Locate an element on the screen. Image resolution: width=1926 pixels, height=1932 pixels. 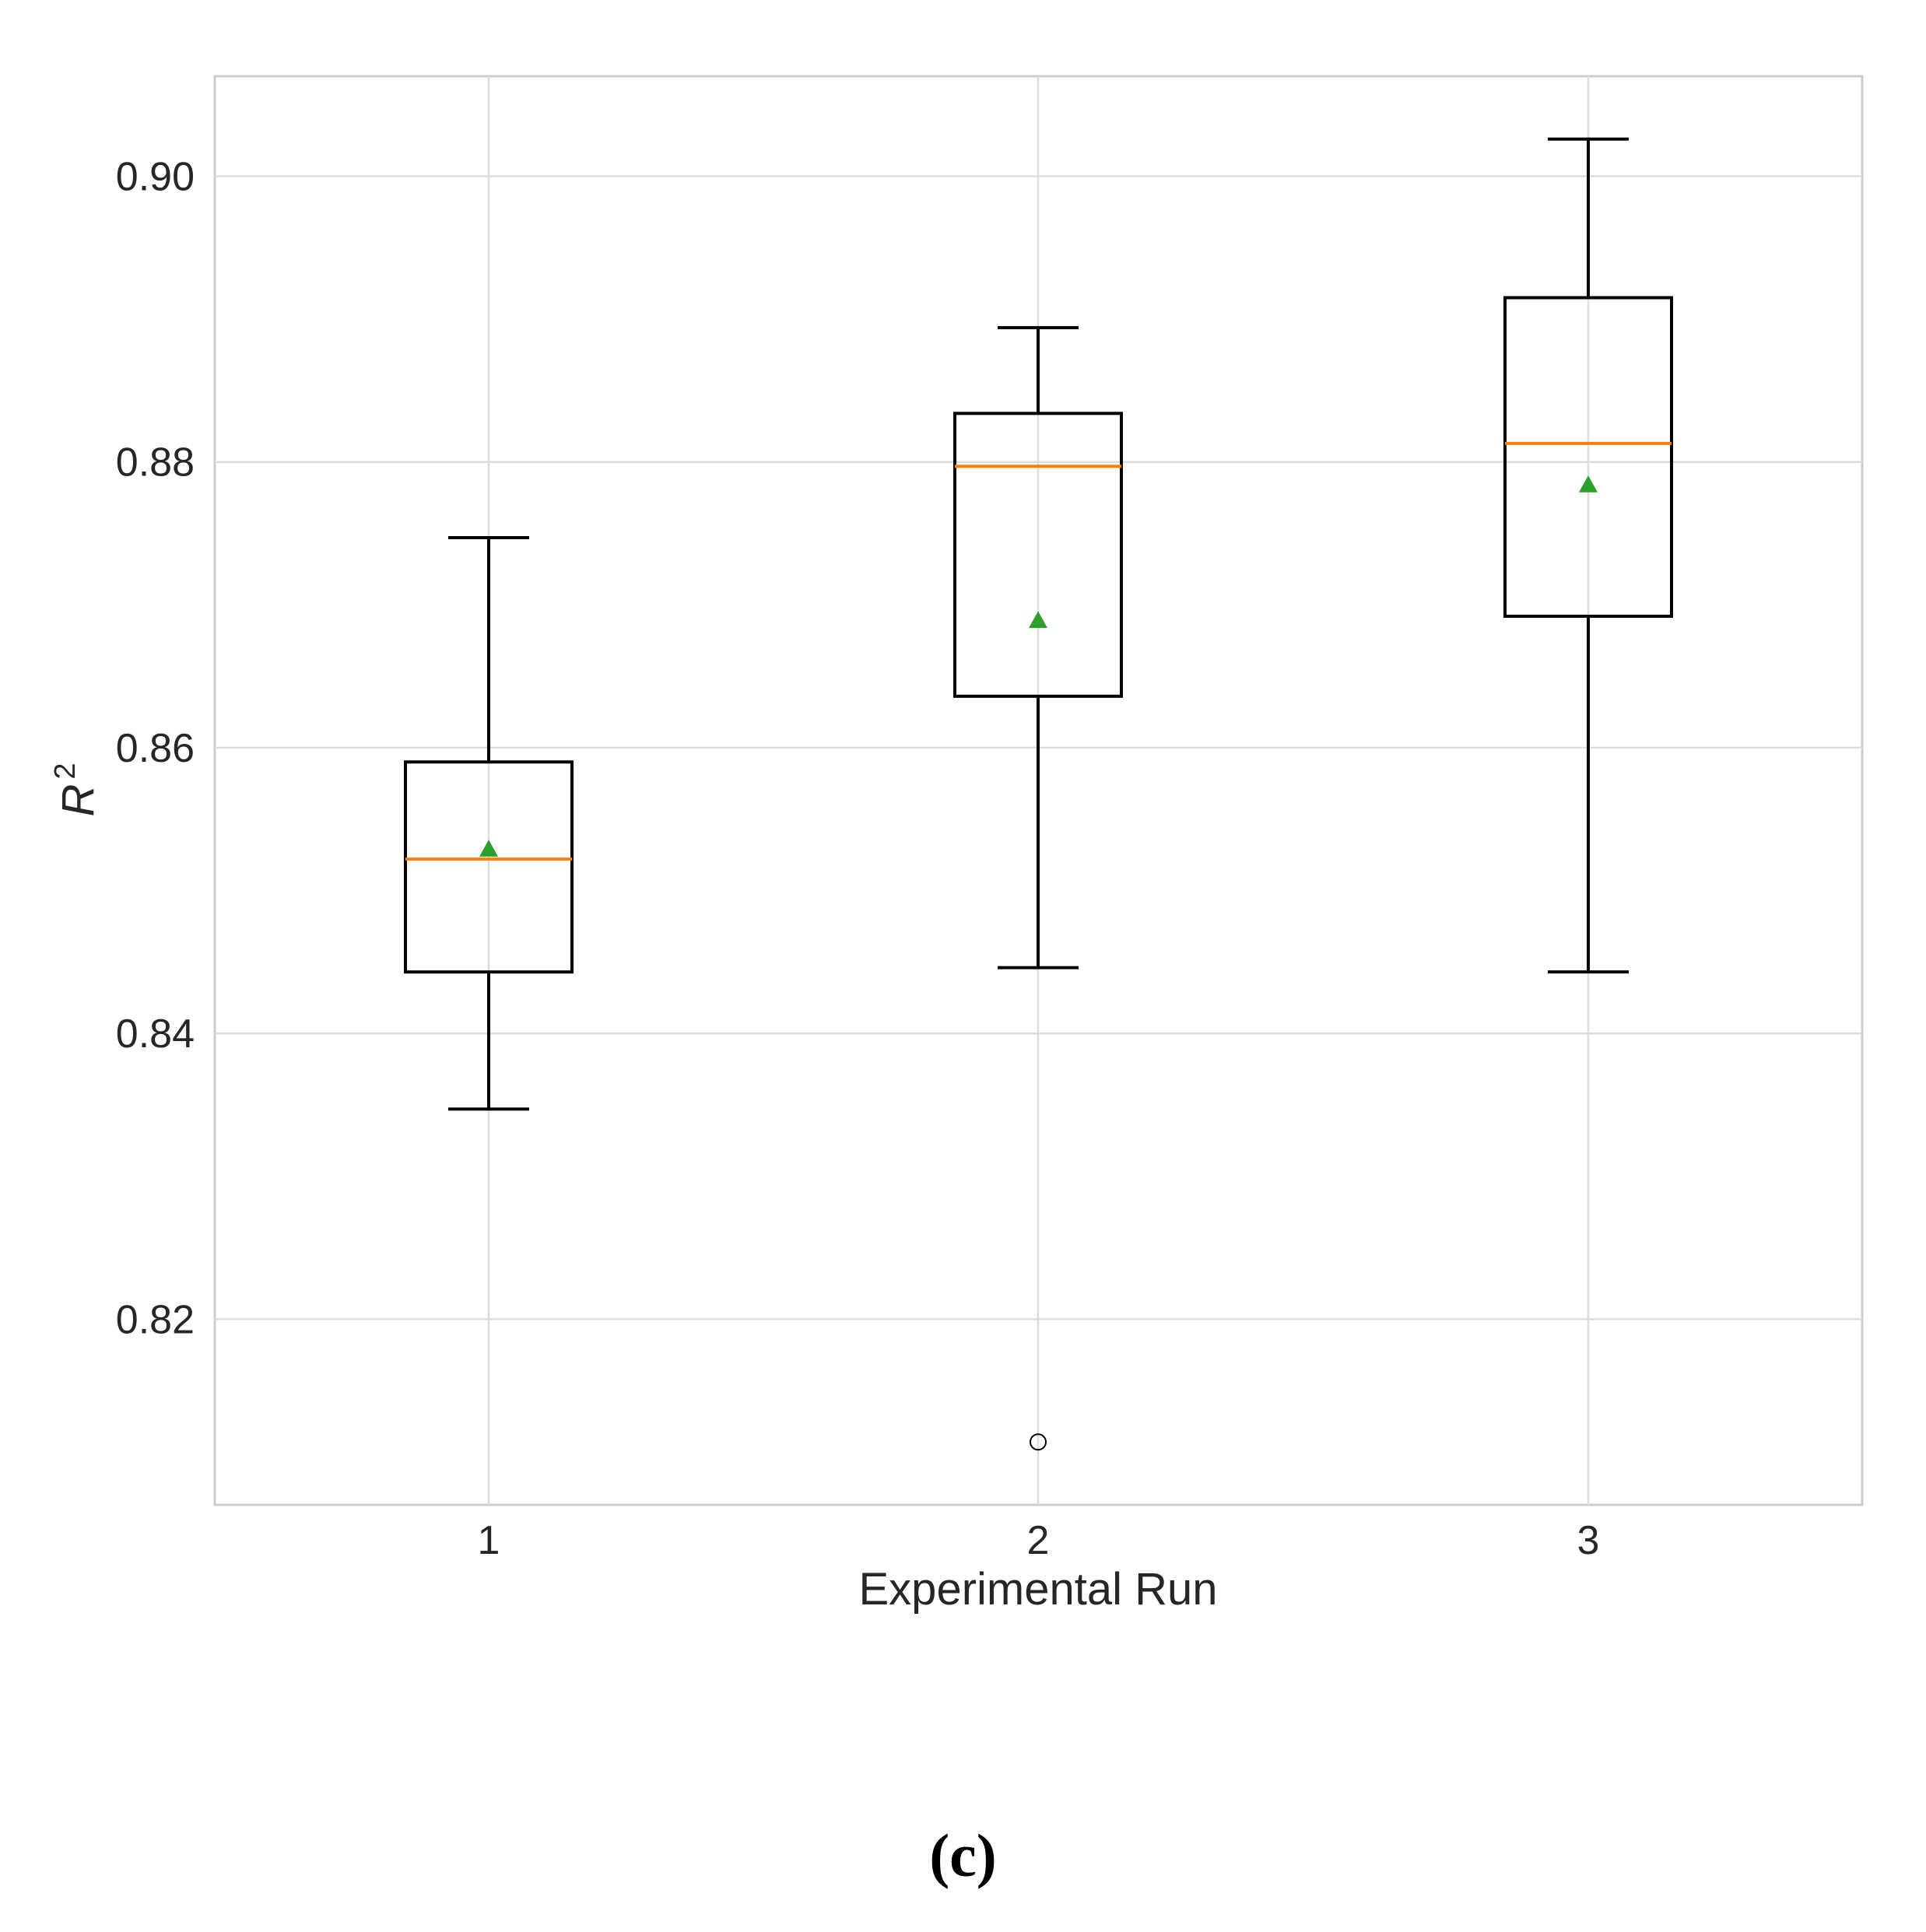
y-tick-label: 0.86 is located at coordinates (156, 748).